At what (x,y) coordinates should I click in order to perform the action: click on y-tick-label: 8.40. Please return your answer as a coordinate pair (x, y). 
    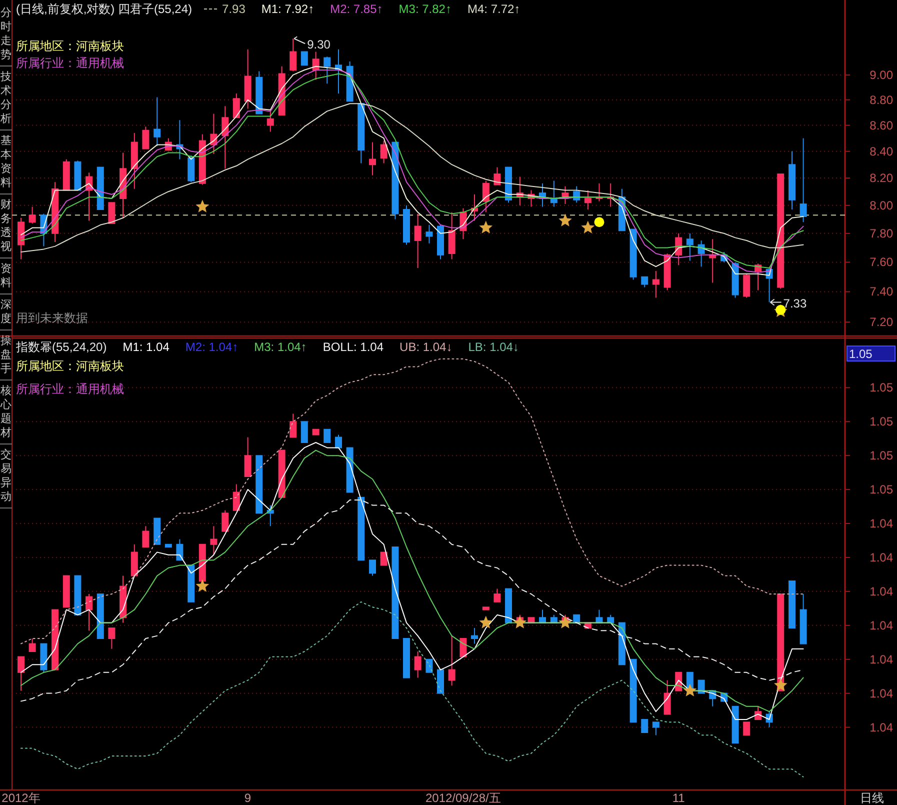
    Looking at the image, I should click on (882, 151).